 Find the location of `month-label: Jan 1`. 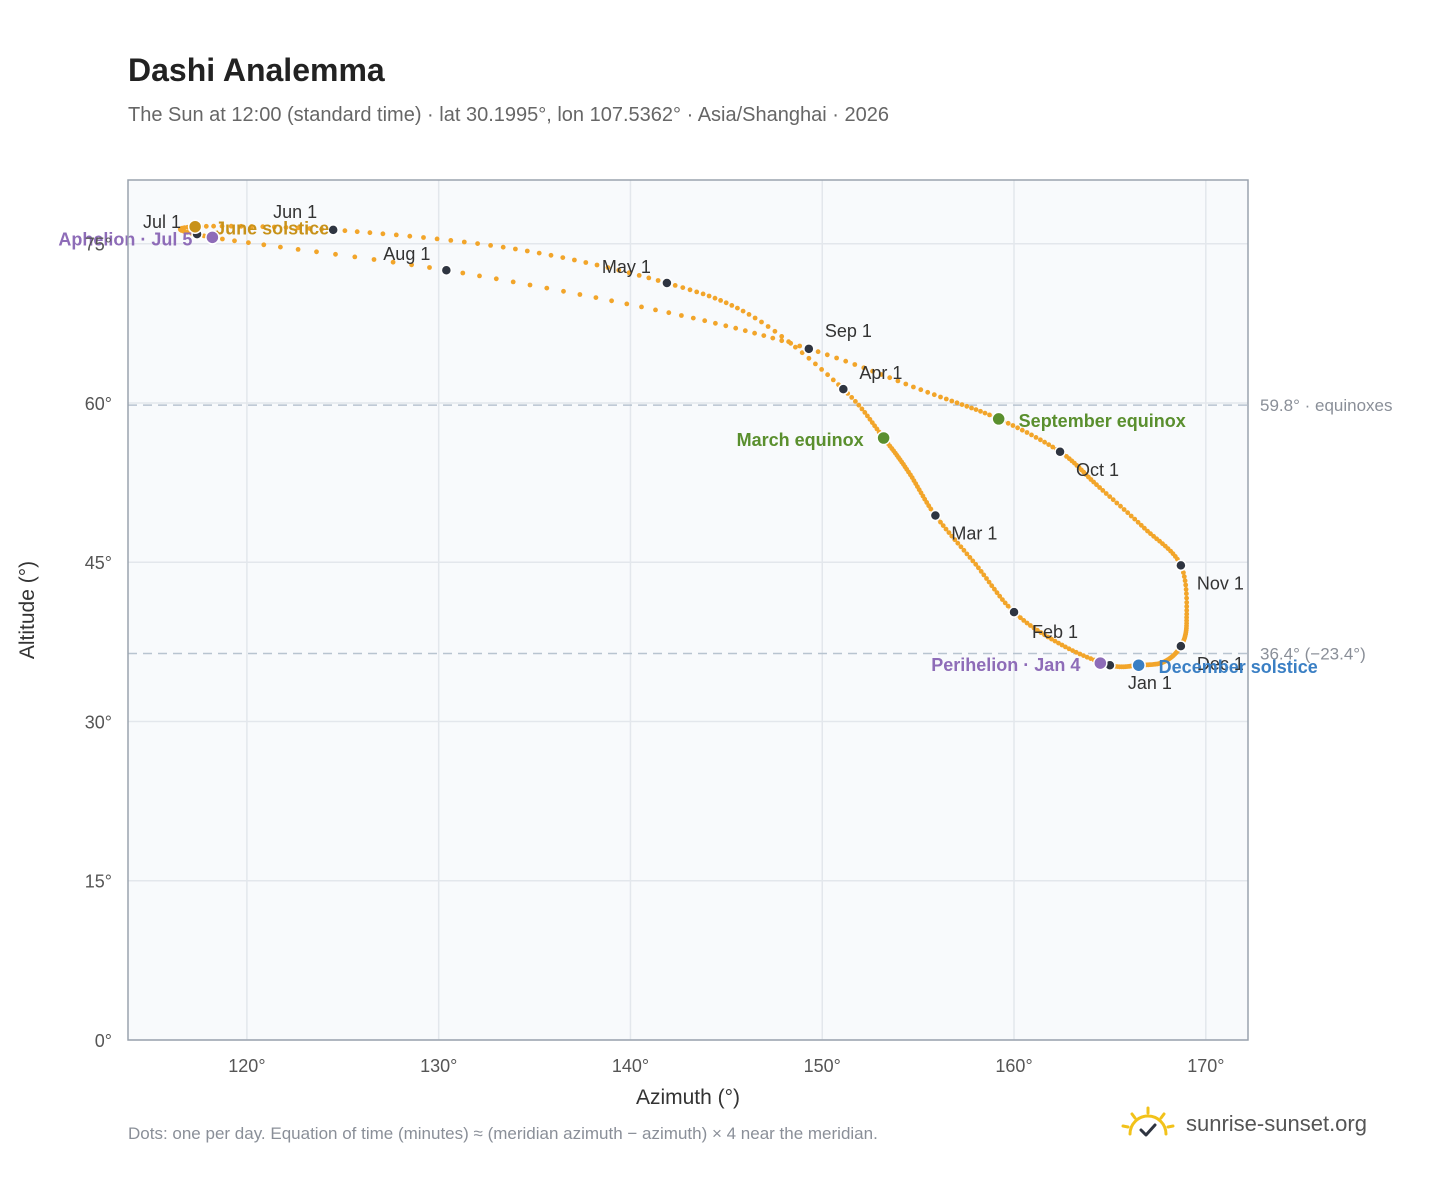

month-label: Jan 1 is located at coordinates (1150, 683).